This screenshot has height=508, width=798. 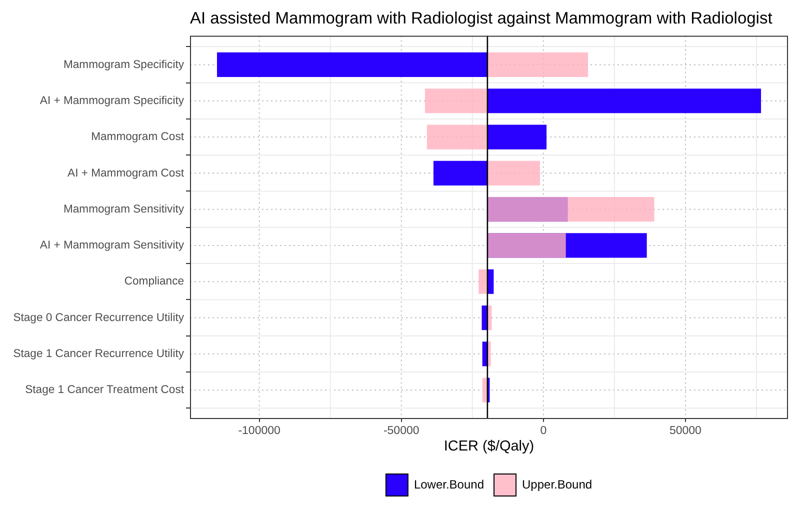 What do you see at coordinates (685, 431) in the screenshot?
I see `x-tick-label: 50000` at bounding box center [685, 431].